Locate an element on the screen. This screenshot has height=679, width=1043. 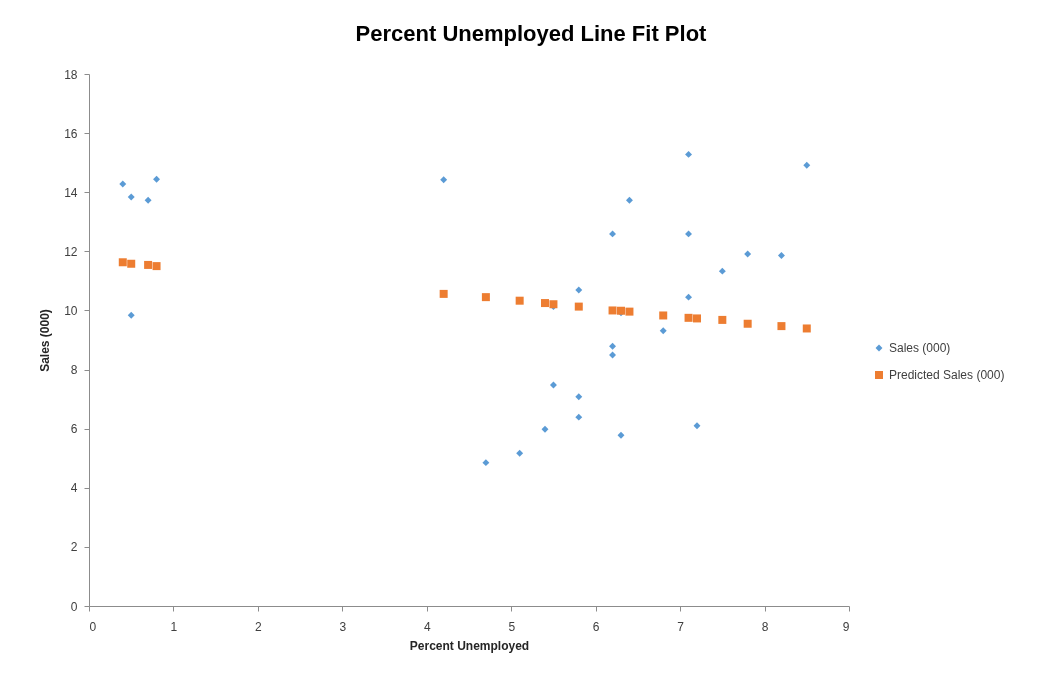
y-tick-label: 14 is located at coordinates (71, 192).